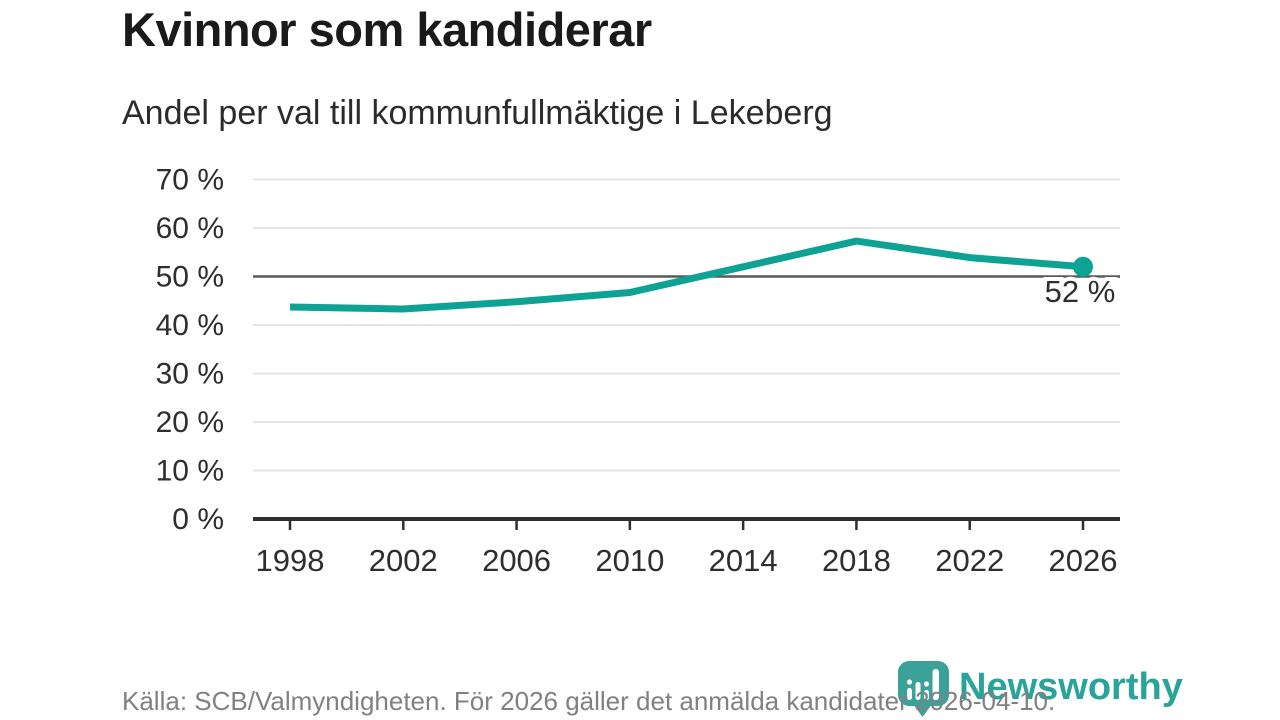 The image size is (1280, 720). I want to click on y-axis-label: 10 %, so click(190, 471).